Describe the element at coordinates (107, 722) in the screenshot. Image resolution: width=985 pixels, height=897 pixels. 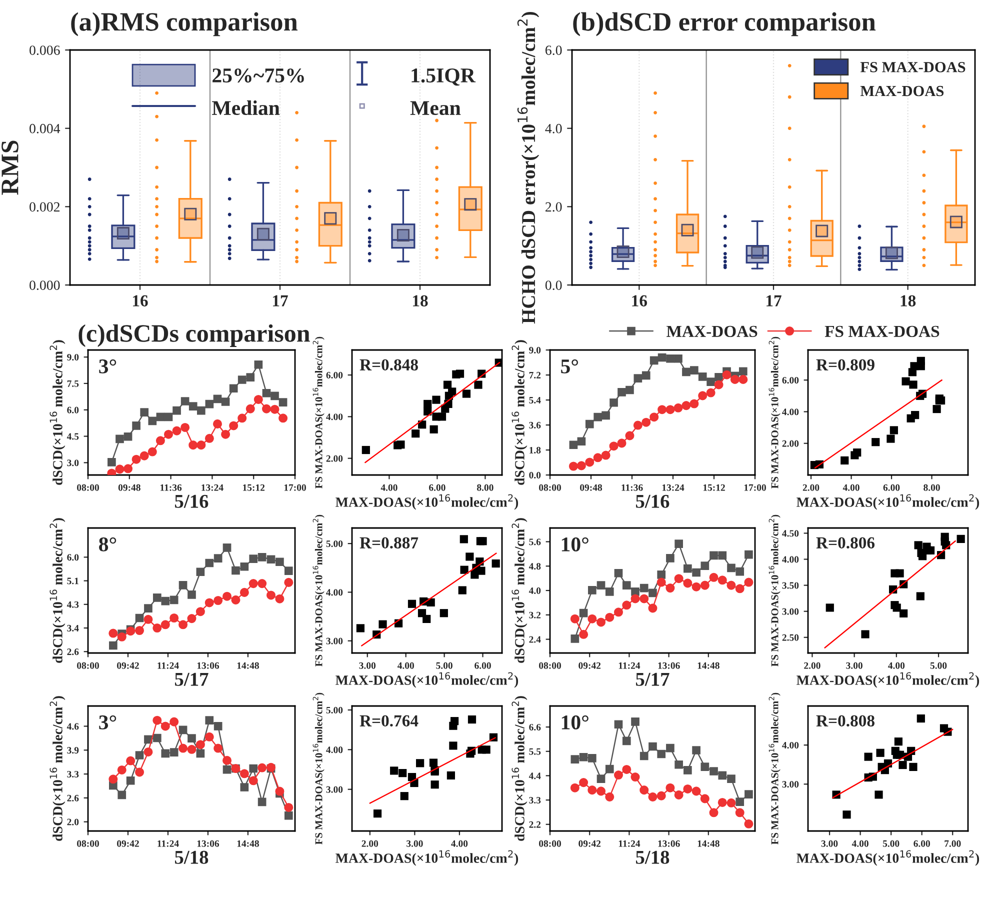
I see `annotation: 3°` at that location.